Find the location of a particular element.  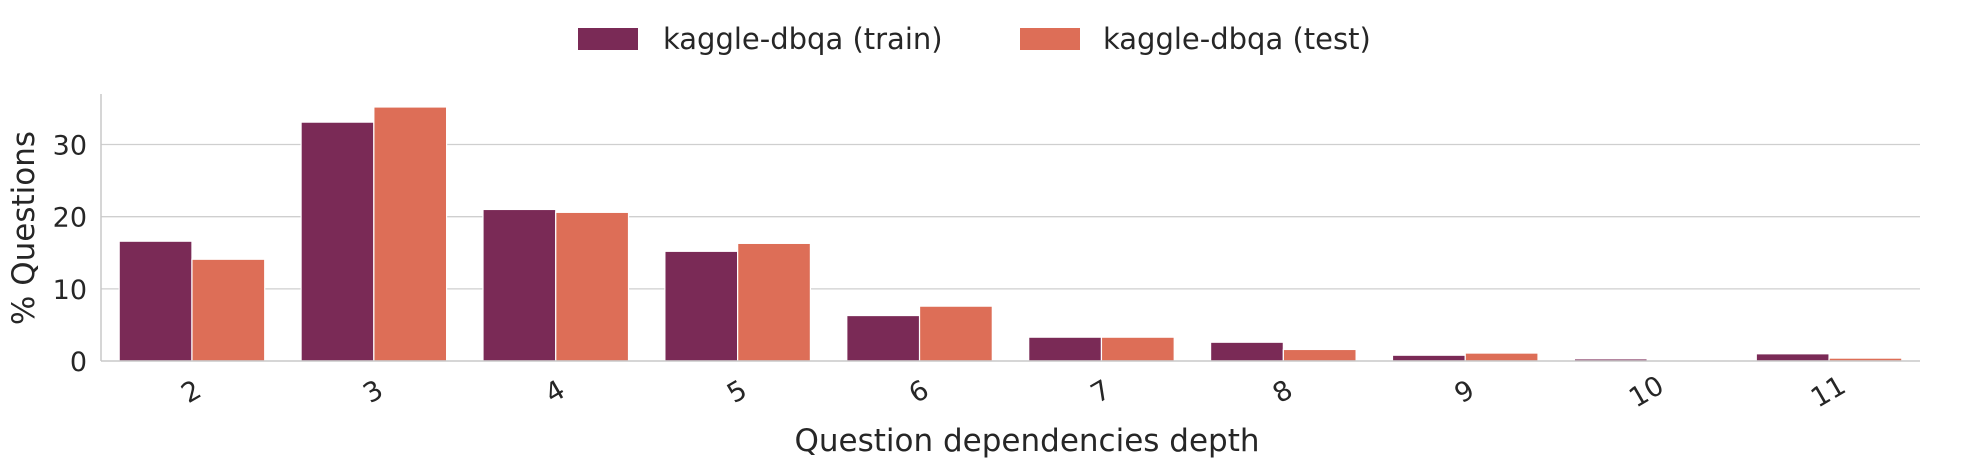

x-tick-label: 10 is located at coordinates (1646, 392).